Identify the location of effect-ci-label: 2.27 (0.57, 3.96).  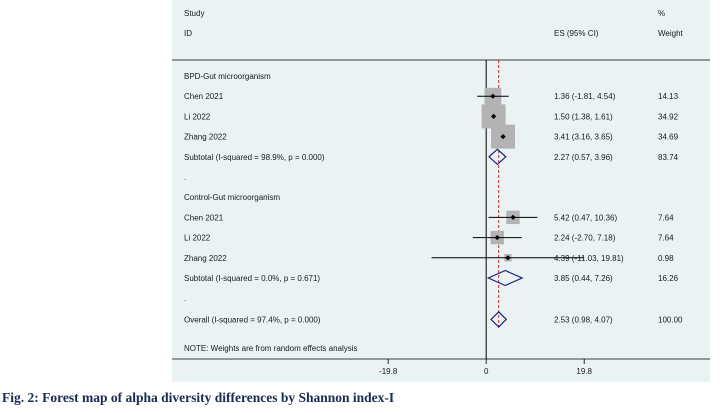
(583, 157).